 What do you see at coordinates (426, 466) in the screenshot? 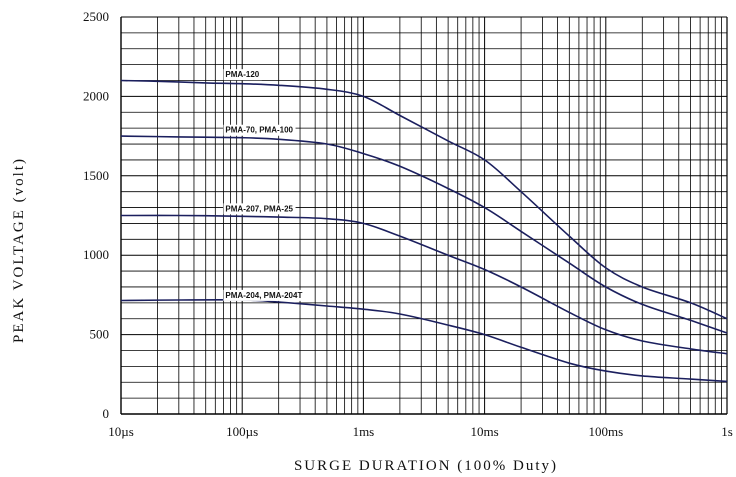
I see `x-axis-title: SURGE DURATION (100% Duty)` at bounding box center [426, 466].